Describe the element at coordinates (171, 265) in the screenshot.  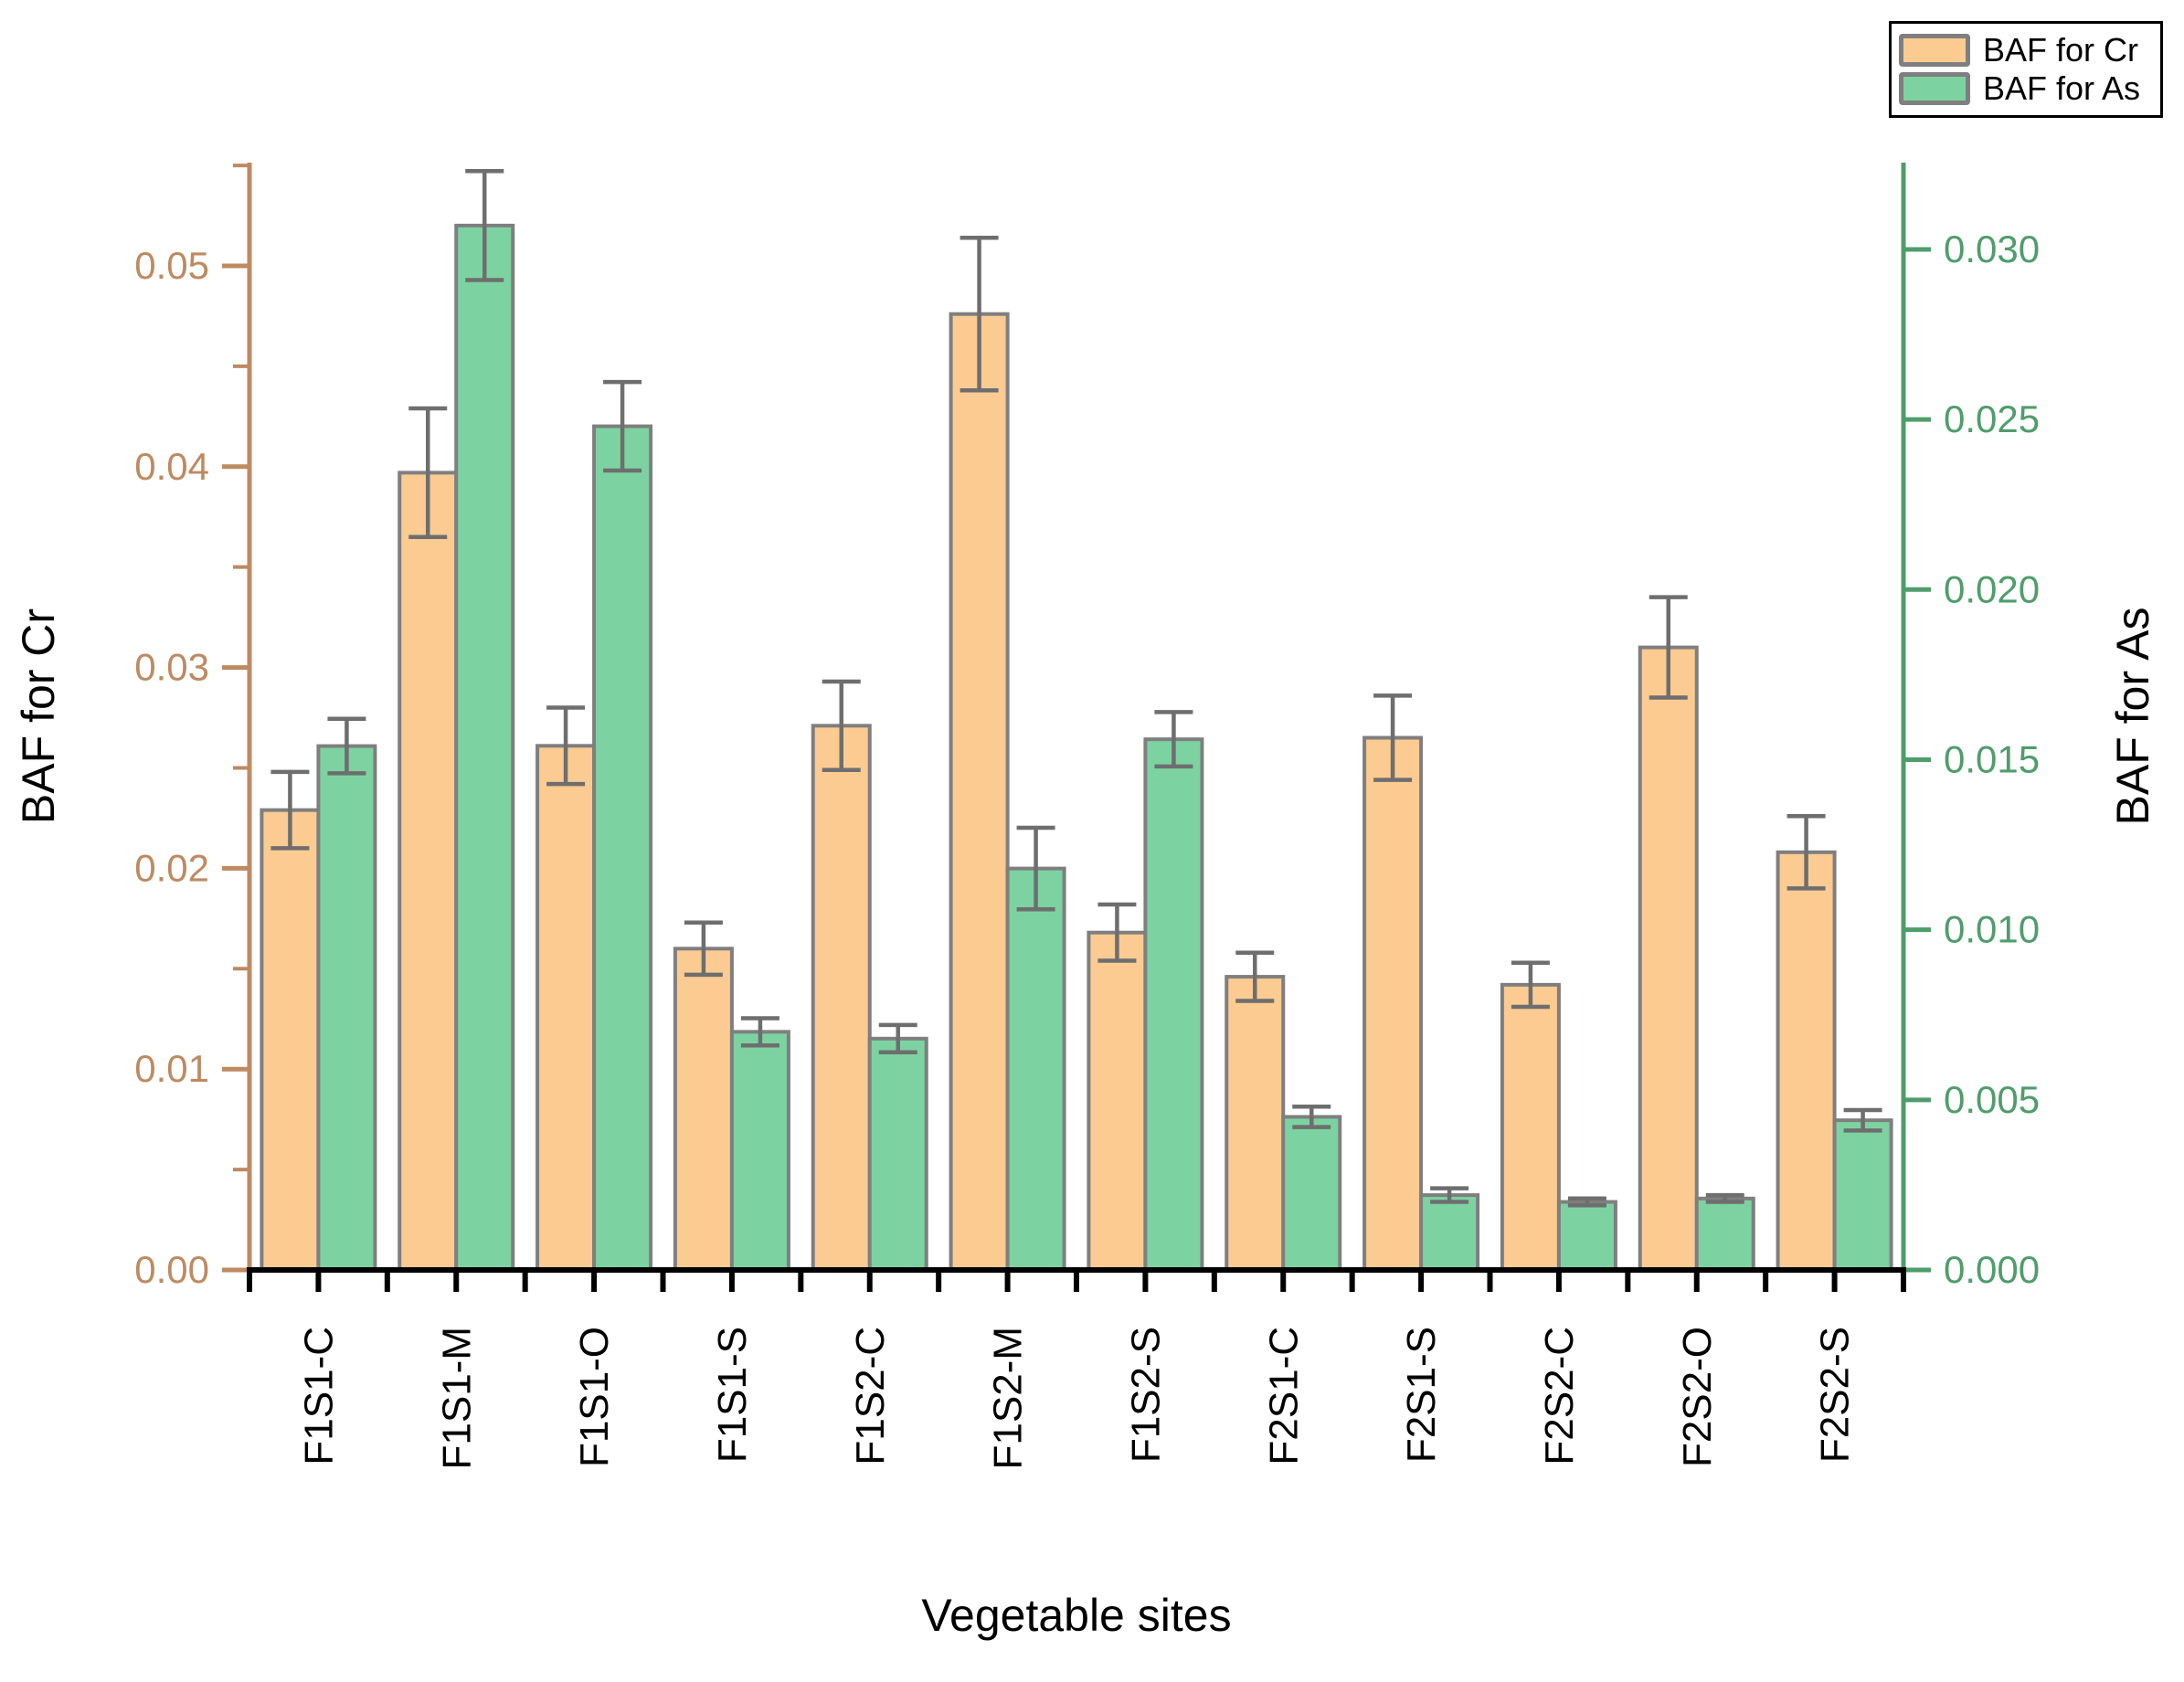
I see `left-axis-tick-label: 0.05` at that location.